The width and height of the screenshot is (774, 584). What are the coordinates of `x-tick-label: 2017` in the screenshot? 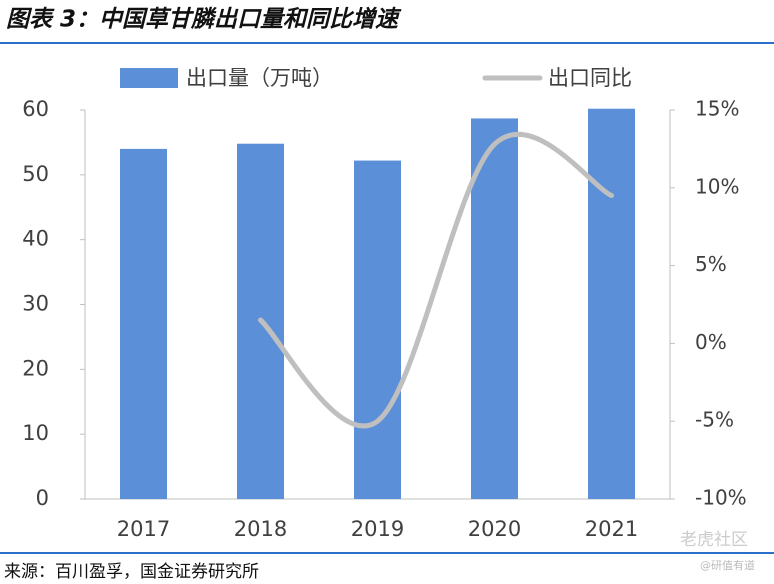 It's located at (143, 529).